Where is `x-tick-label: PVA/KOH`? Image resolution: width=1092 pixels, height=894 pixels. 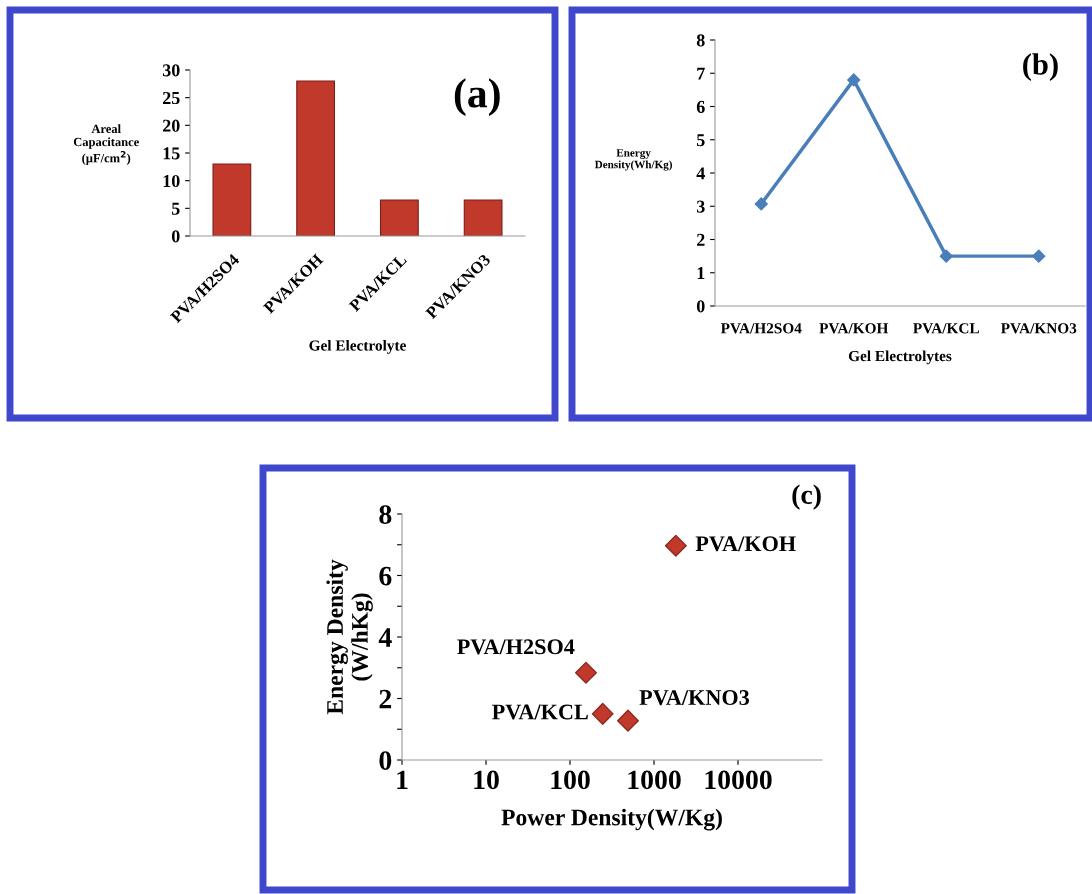
x-tick-label: PVA/KOH is located at coordinates (854, 328).